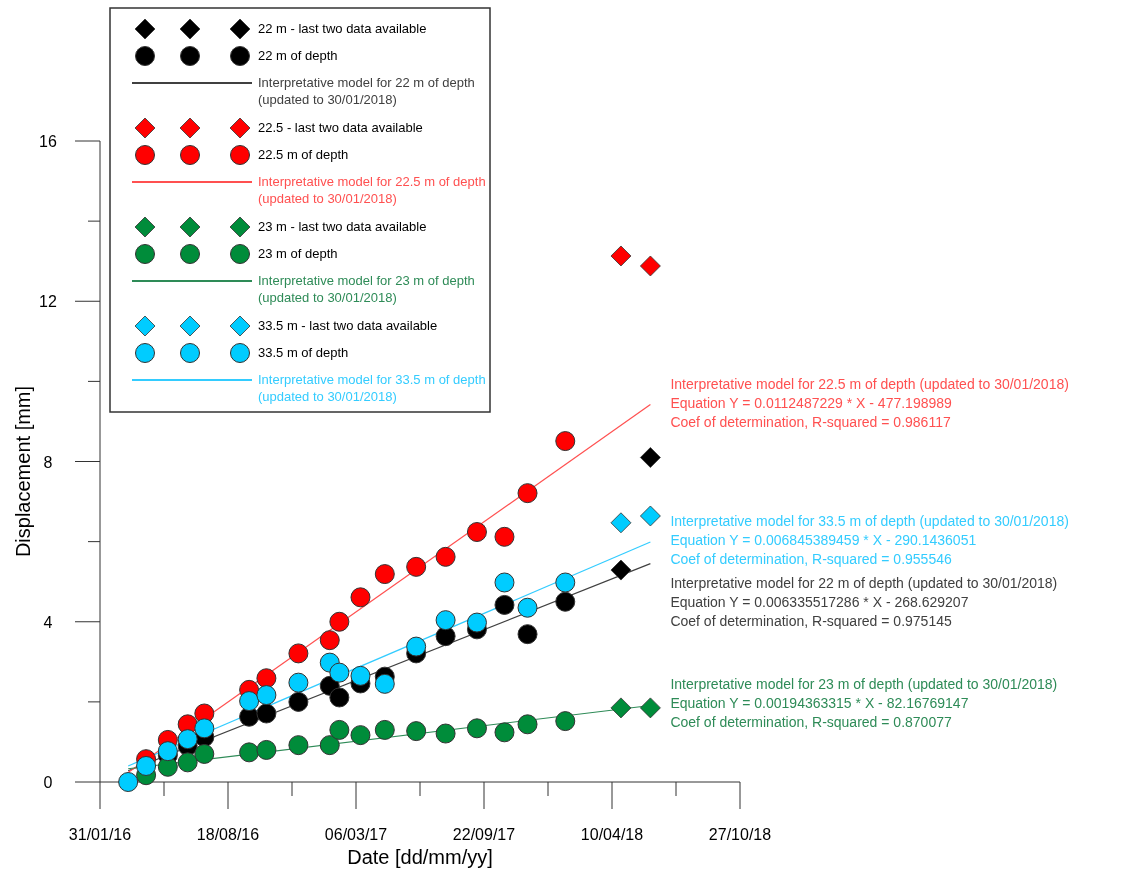 The height and width of the screenshot is (870, 1145). Describe the element at coordinates (342, 226) in the screenshot. I see `legend-label: 23 m - last two data available` at that location.